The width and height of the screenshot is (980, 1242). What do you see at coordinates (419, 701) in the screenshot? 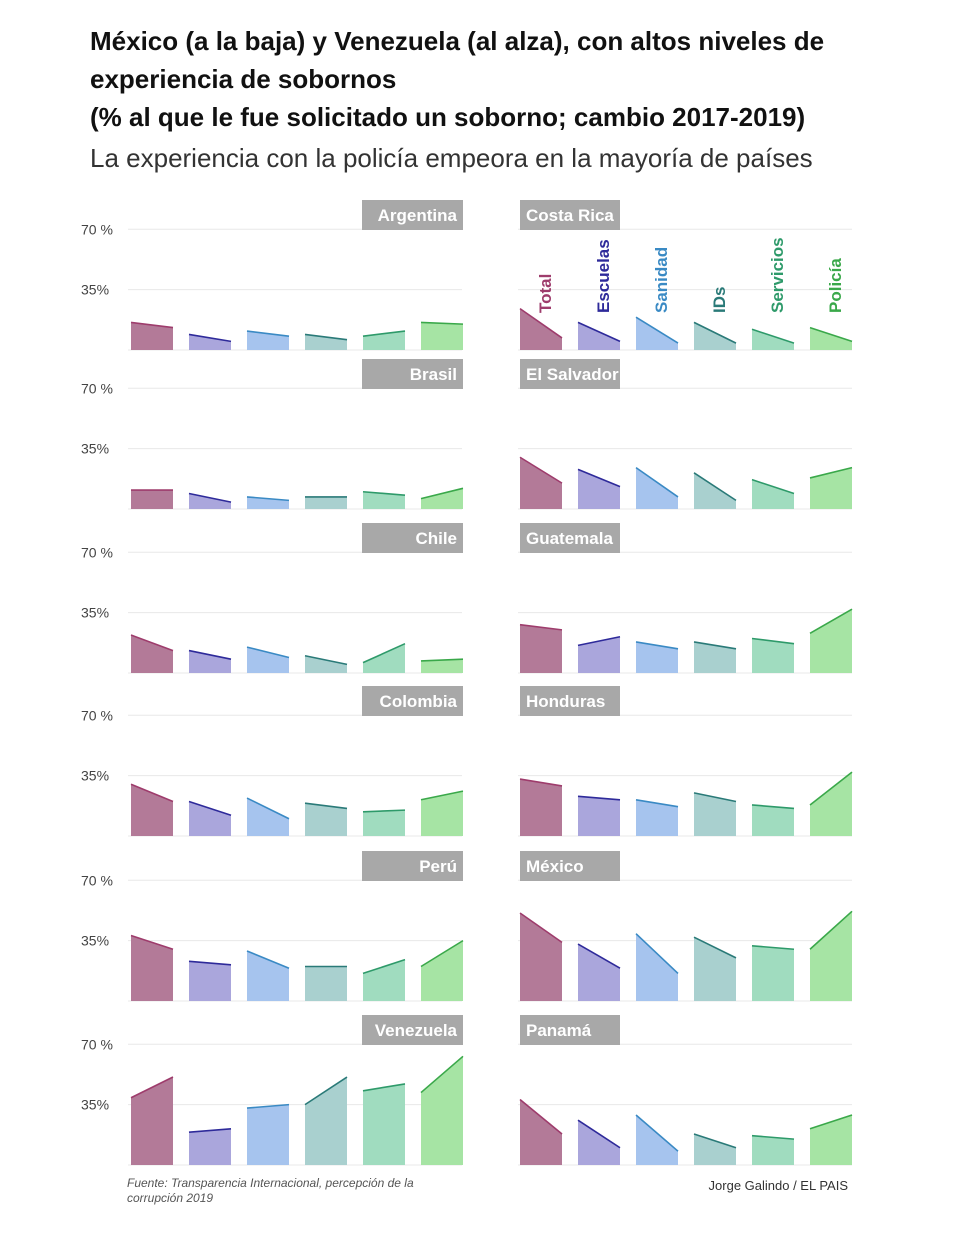
I see `country-label: Colombia` at bounding box center [419, 701].